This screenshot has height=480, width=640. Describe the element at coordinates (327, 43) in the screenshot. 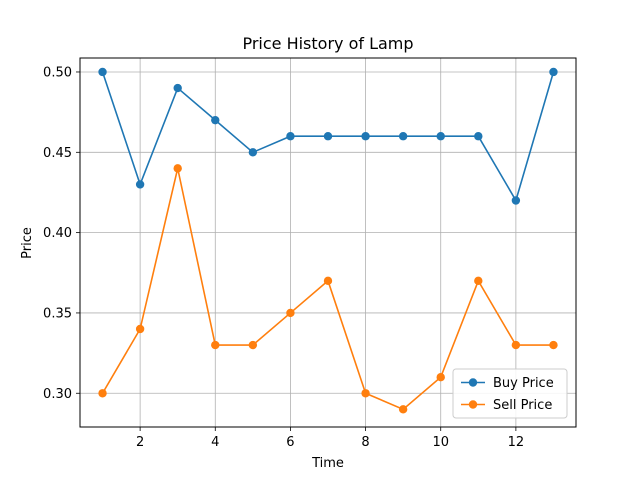

I see `chart-title: Price History of Lamp` at that location.